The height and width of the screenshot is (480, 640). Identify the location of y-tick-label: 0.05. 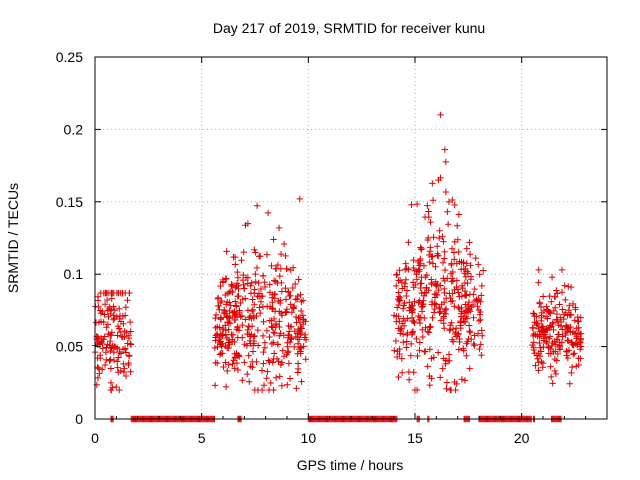
(69, 347).